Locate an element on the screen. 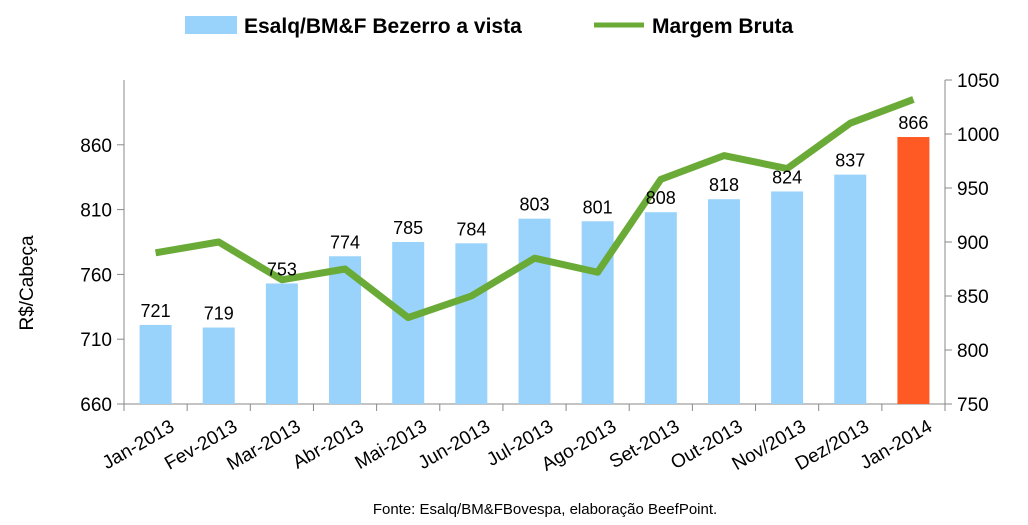  bar-data-label: 753 is located at coordinates (282, 269).